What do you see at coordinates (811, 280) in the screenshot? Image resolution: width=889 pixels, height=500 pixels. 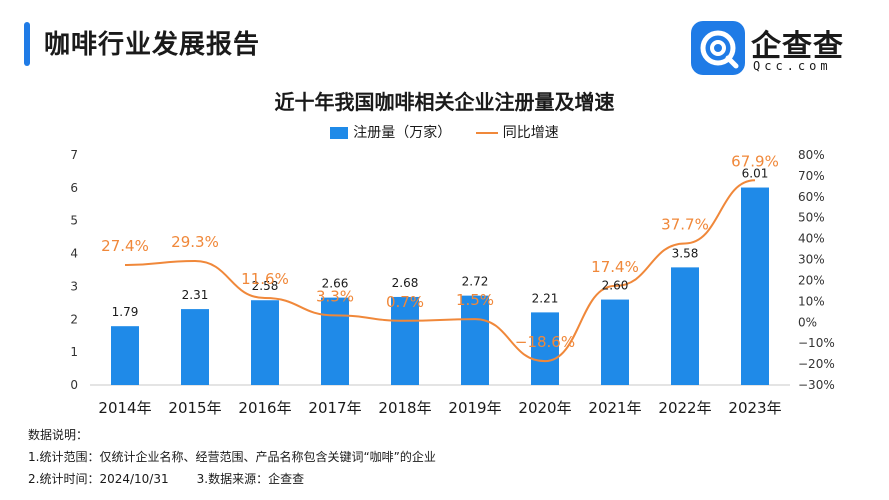 I see `y-right-tick-label: 20%` at bounding box center [811, 280].